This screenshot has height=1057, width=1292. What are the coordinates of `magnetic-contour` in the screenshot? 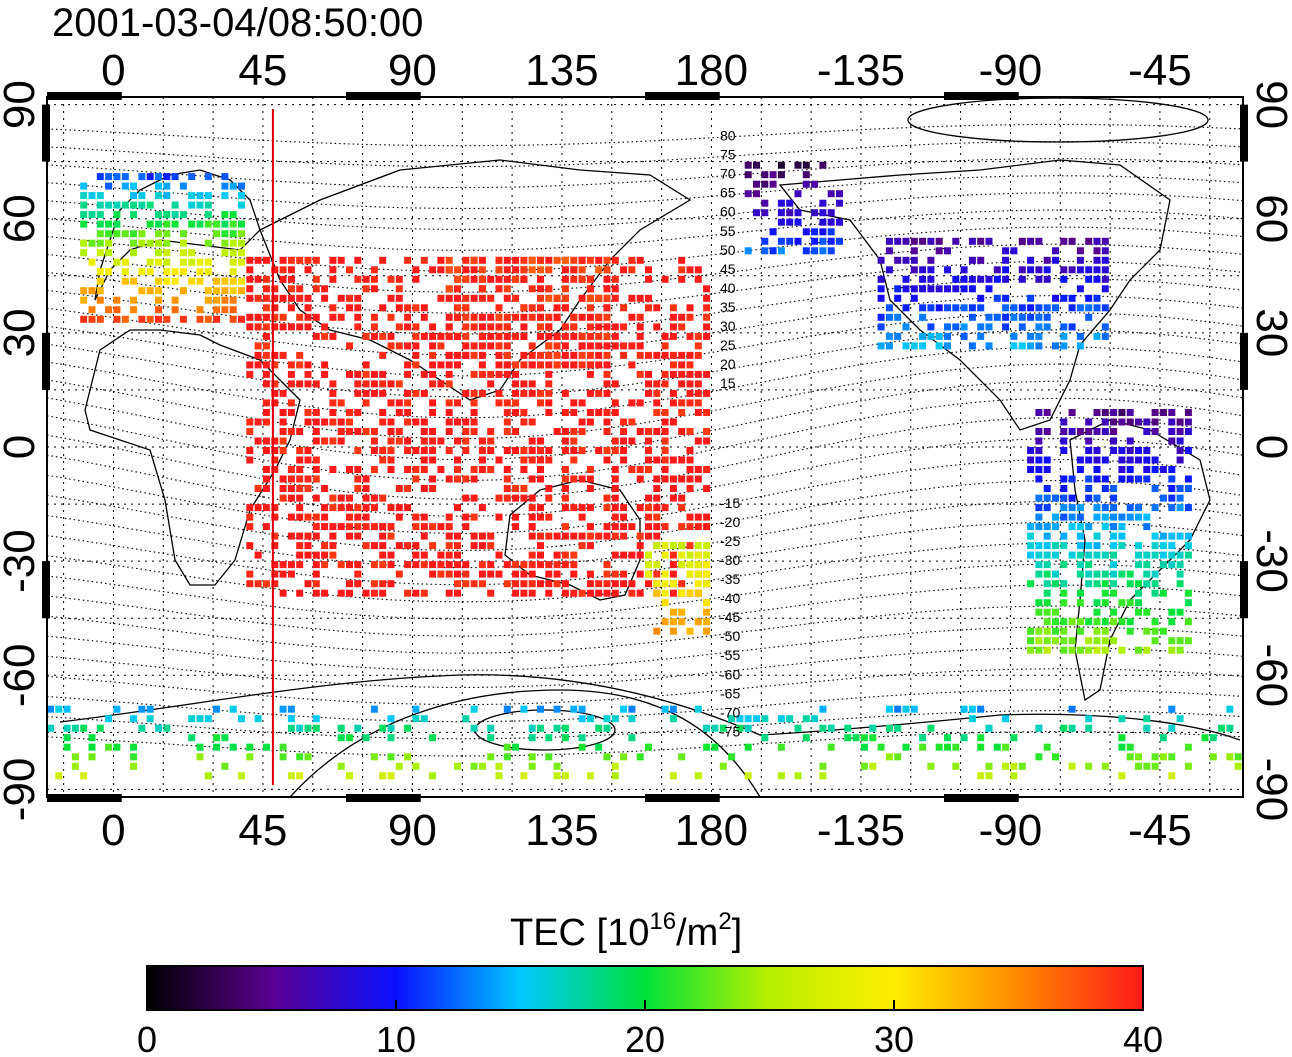 It's located at (645, 458).